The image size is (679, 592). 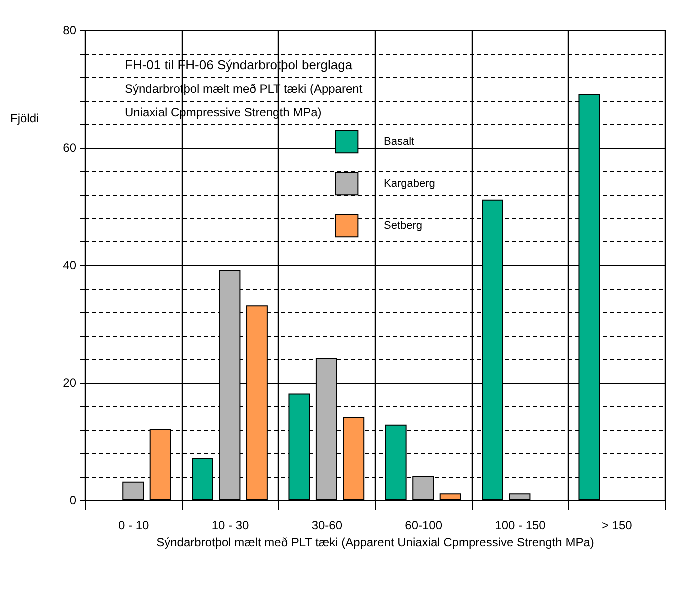 I want to click on x-tick-label: 0 - 10, so click(x=134, y=525).